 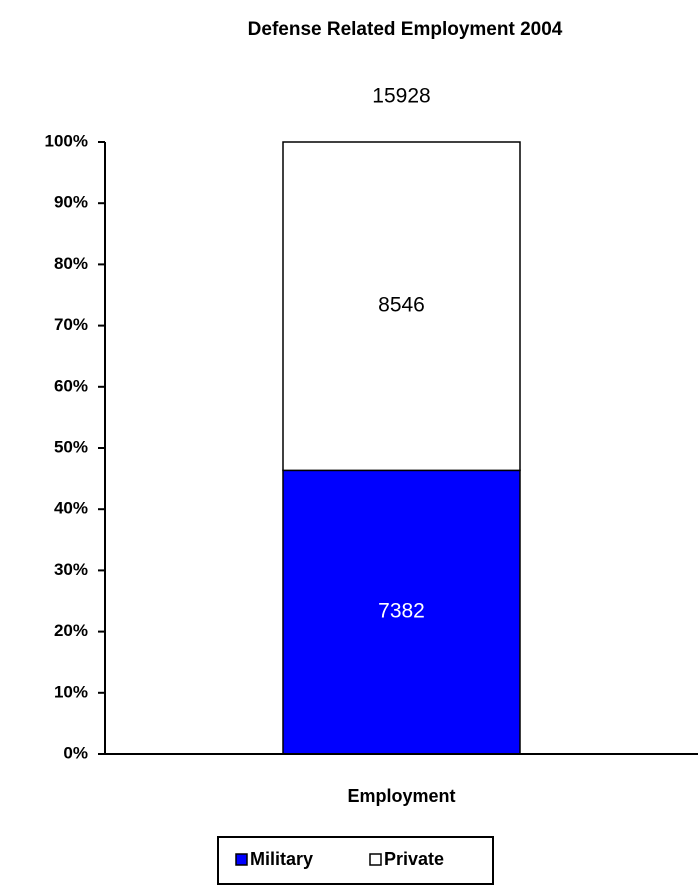 I want to click on x-tick-label: Employment, so click(x=401, y=796).